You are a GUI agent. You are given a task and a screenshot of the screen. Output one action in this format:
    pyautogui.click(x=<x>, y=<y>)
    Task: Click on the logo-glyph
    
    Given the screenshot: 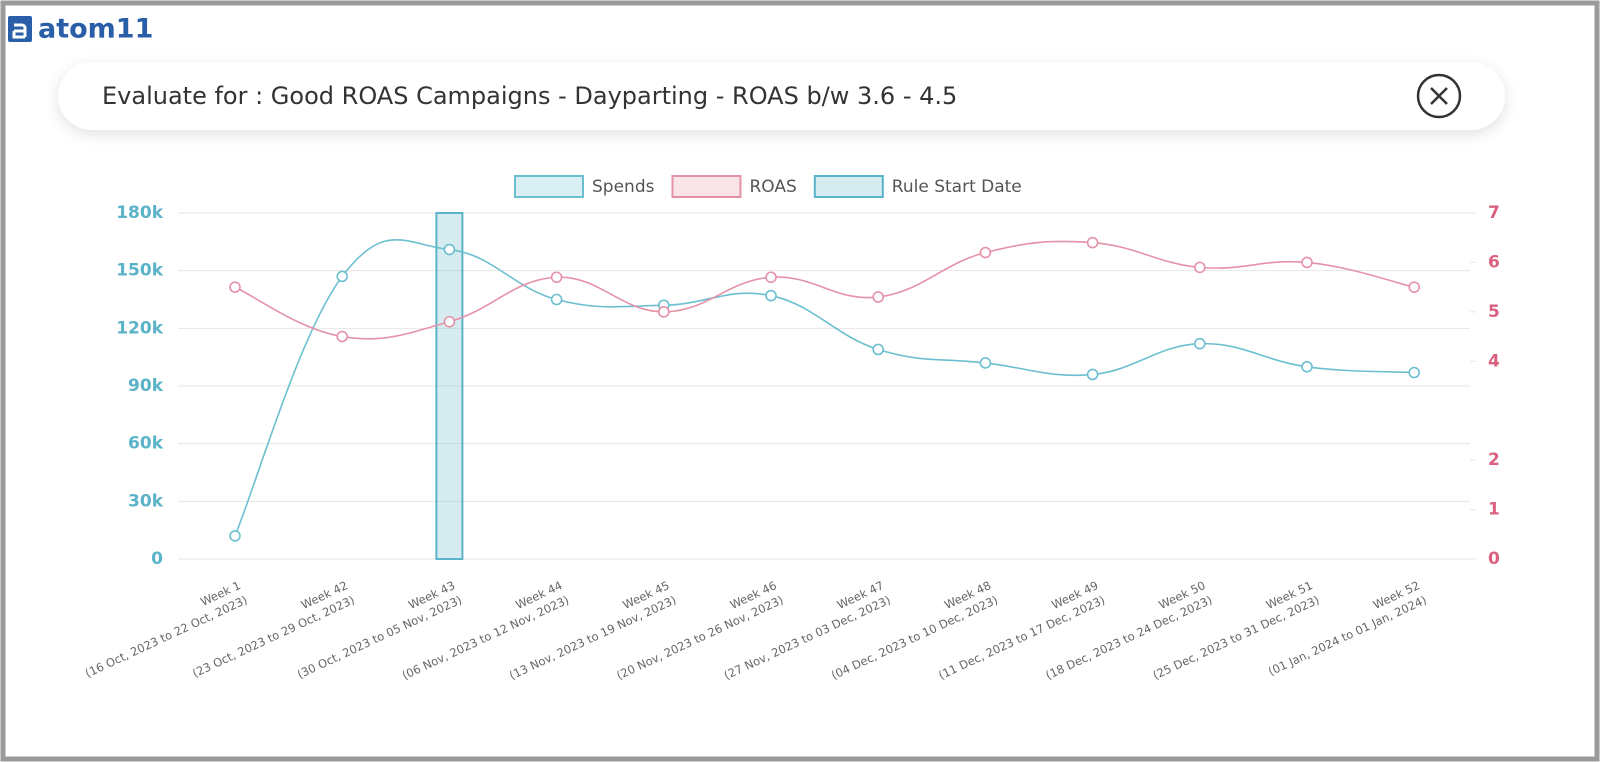 What is the action you would take?
    pyautogui.click(x=19, y=31)
    